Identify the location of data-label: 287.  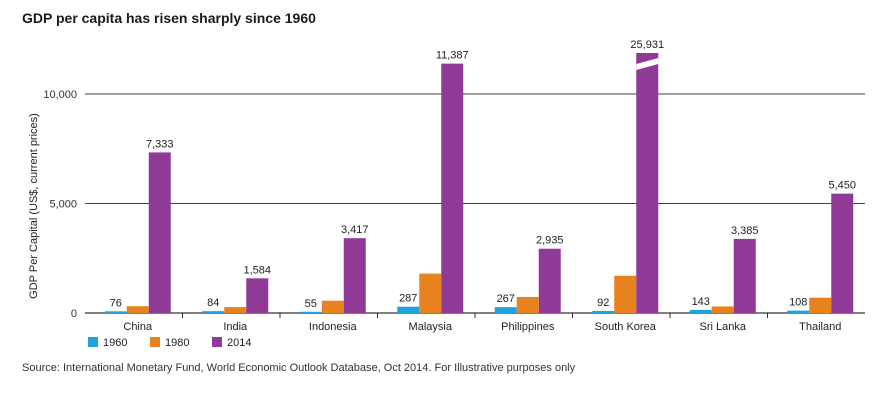
(408, 299).